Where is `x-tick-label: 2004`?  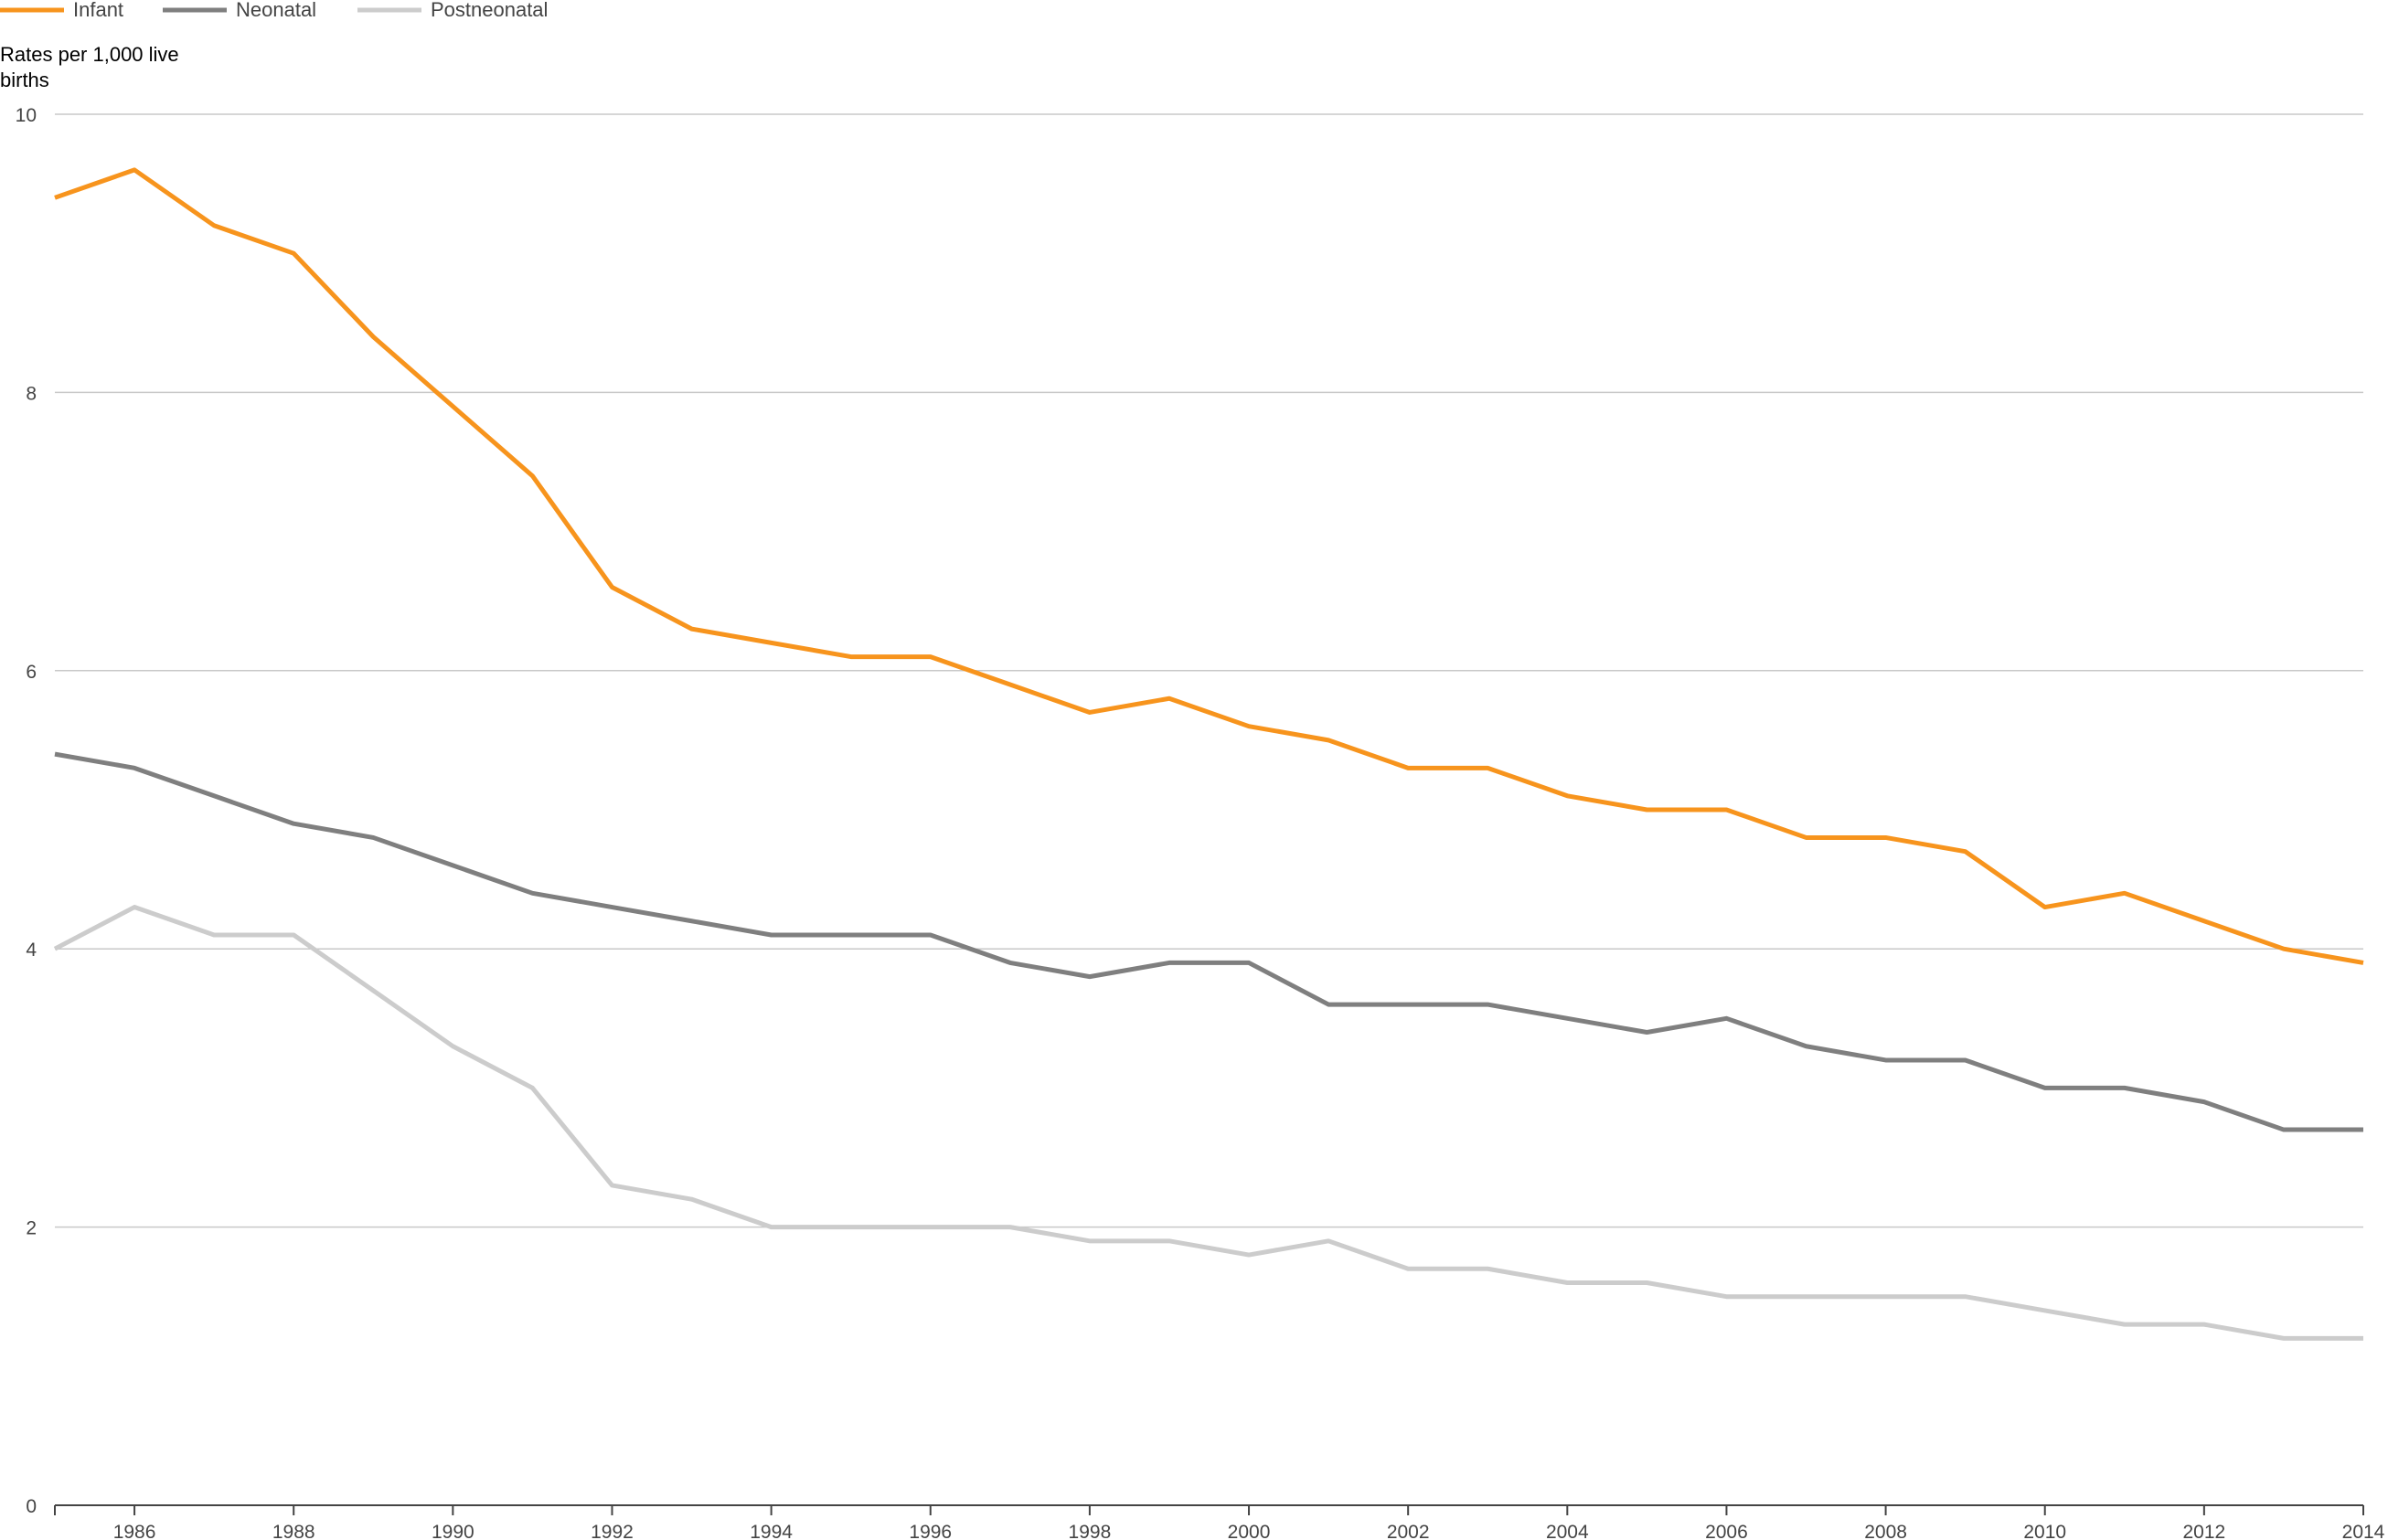 x-tick-label: 2004 is located at coordinates (1567, 1531).